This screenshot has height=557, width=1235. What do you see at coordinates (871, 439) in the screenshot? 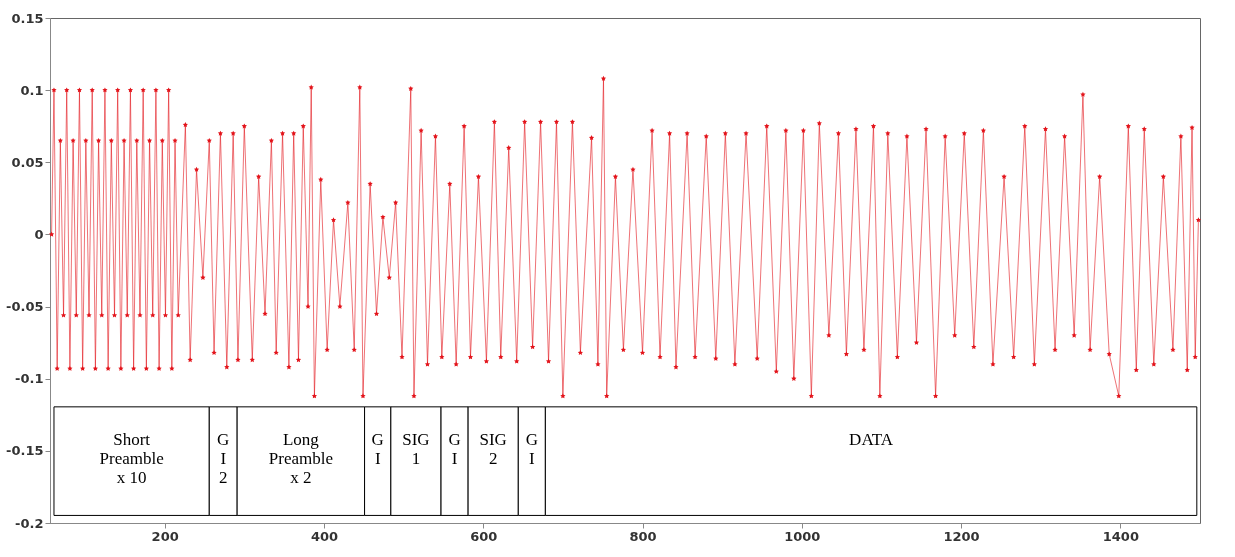
I see `band-label: DATA` at bounding box center [871, 439].